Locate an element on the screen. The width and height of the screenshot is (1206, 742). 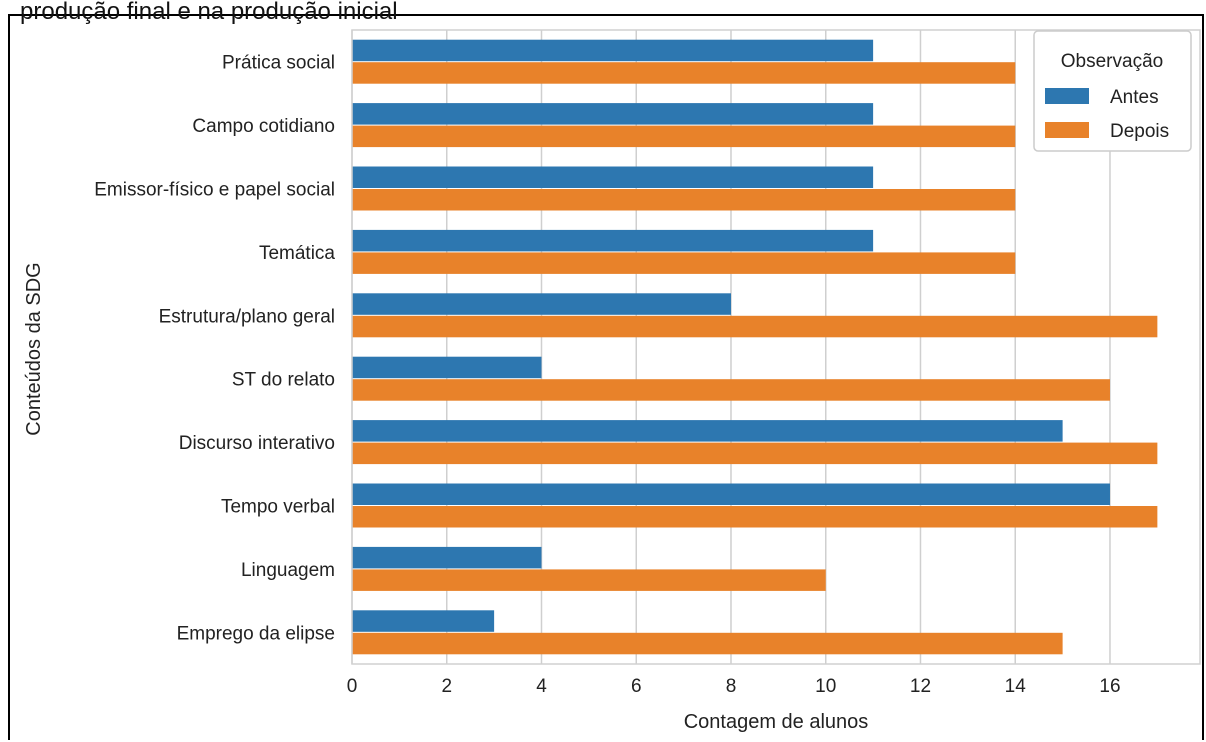
y-tick-label: Discurso interativo is located at coordinates (257, 443).